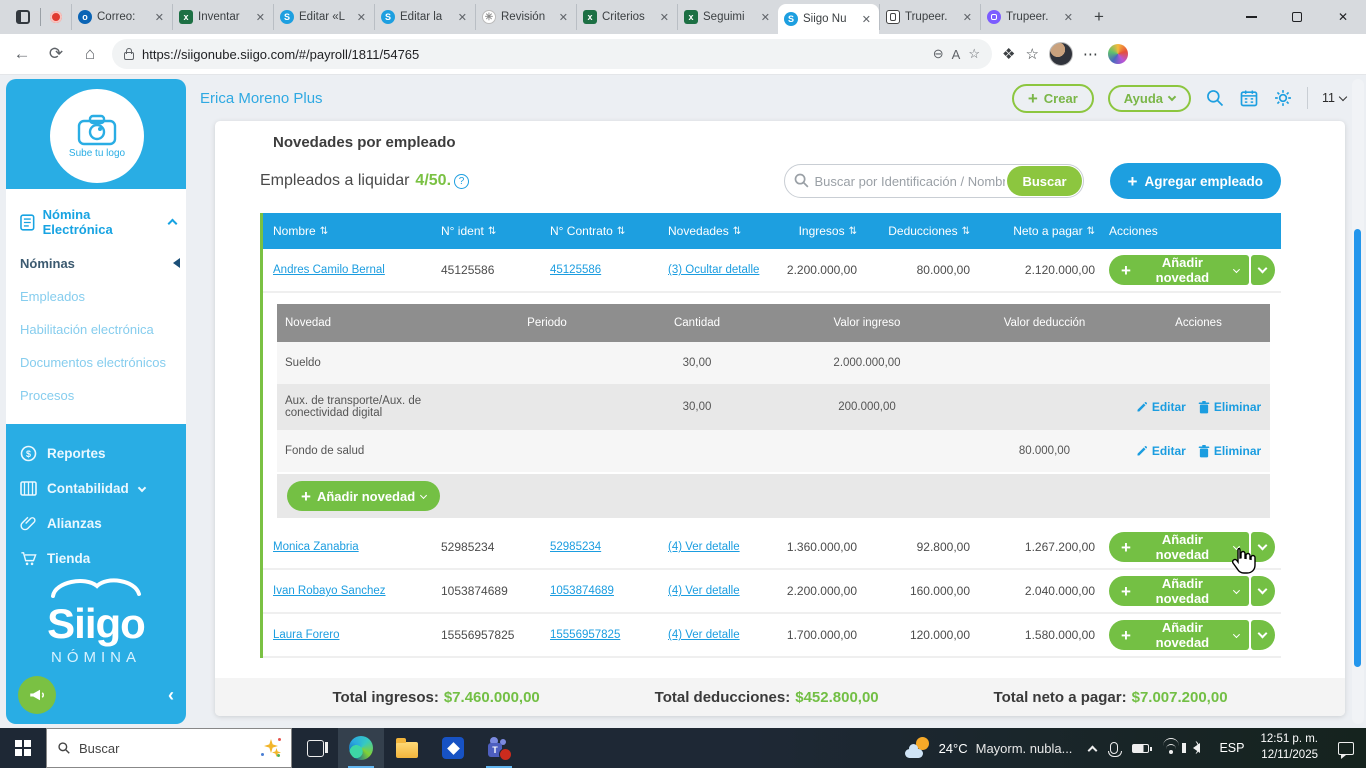 The height and width of the screenshot is (768, 1366). What do you see at coordinates (582, 591) in the screenshot?
I see `contract-link: 1053874689` at bounding box center [582, 591].